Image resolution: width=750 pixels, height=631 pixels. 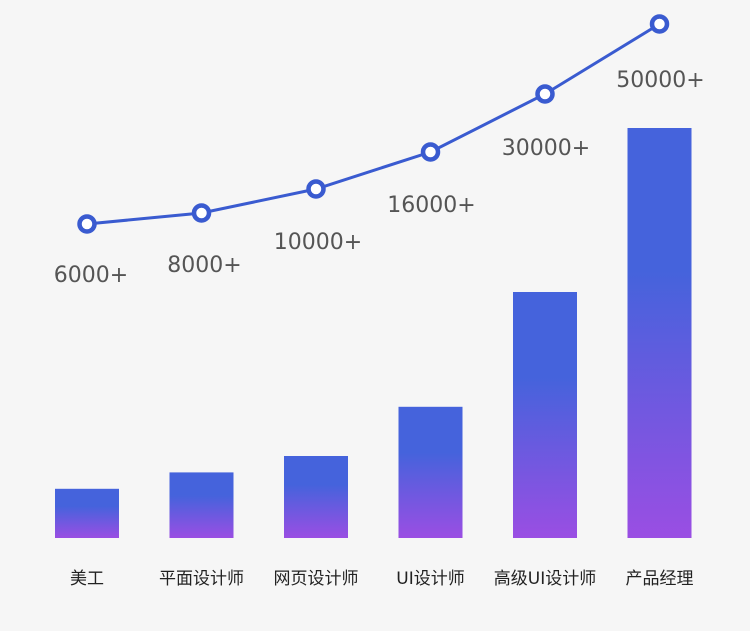 What do you see at coordinates (204, 265) in the screenshot?
I see `value-label-2: 8000+` at bounding box center [204, 265].